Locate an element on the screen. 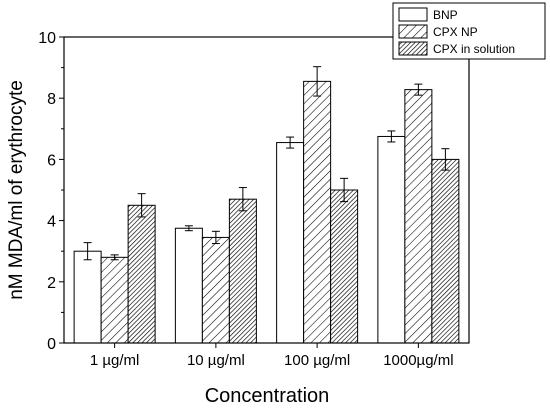  legend-label-cpx-solution: CPX in solution is located at coordinates (474, 49).